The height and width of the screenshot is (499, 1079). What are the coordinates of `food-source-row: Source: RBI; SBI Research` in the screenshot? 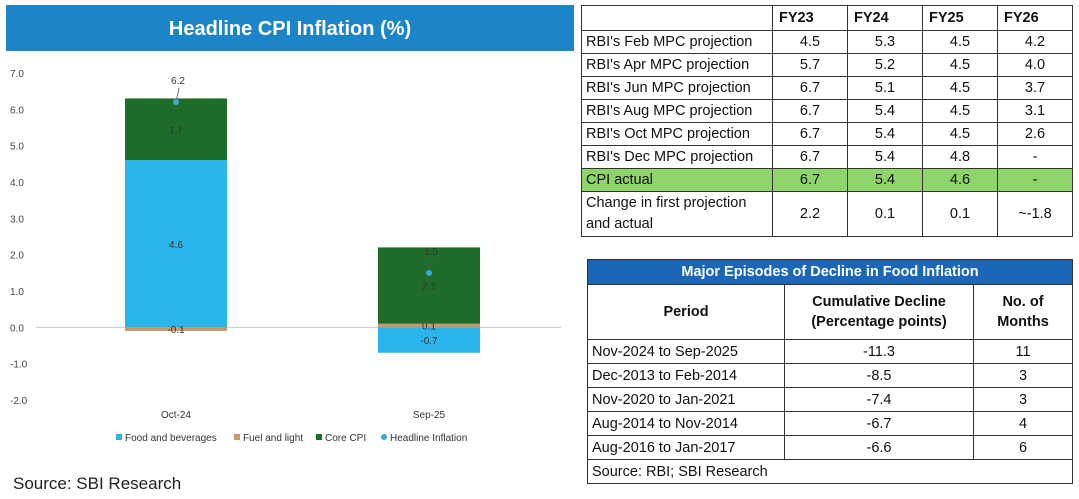 It's located at (830, 471).